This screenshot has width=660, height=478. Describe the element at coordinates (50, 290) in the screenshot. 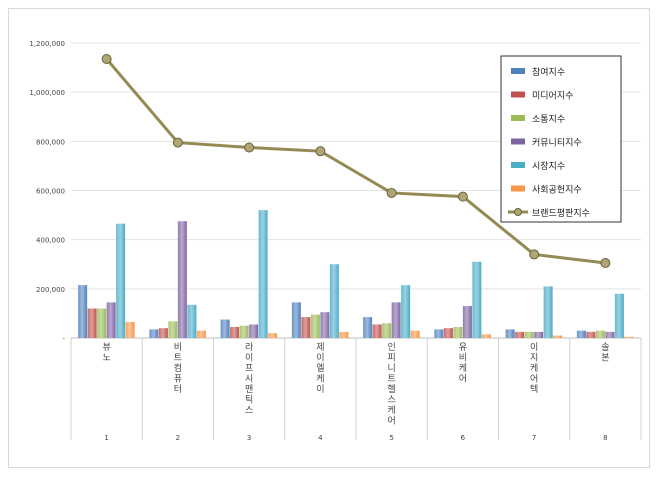

I see `y-tick-label: 200,000` at that location.